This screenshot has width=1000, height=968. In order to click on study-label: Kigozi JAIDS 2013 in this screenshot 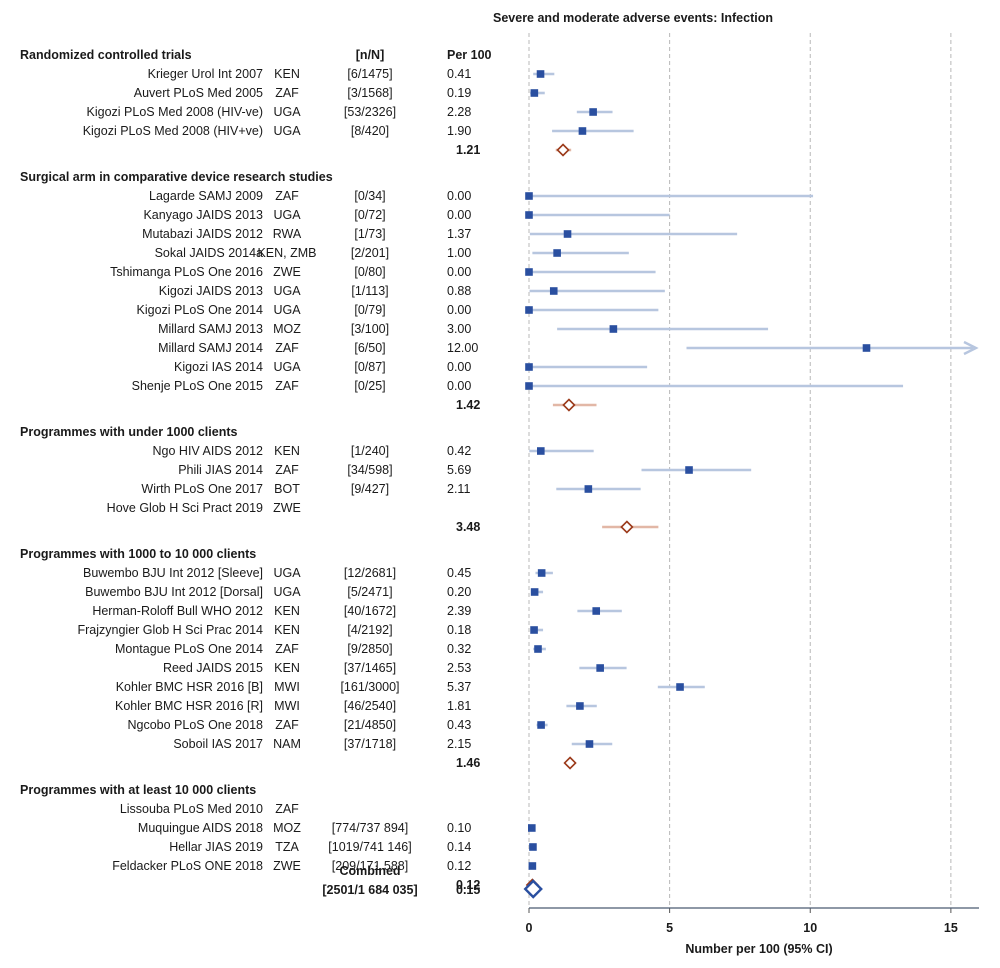, I will do `click(211, 291)`.